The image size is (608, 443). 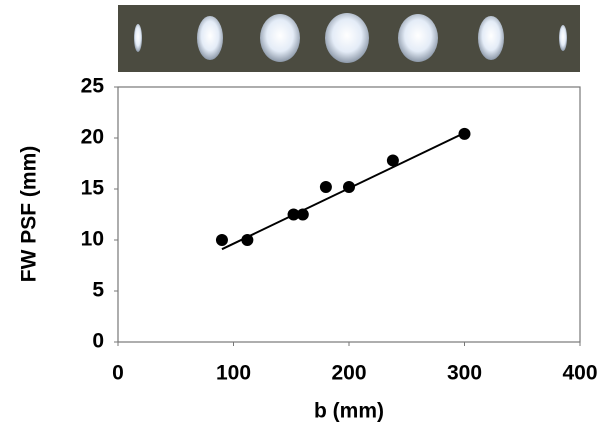 What do you see at coordinates (349, 411) in the screenshot?
I see `x-axis-title: b (mm)` at bounding box center [349, 411].